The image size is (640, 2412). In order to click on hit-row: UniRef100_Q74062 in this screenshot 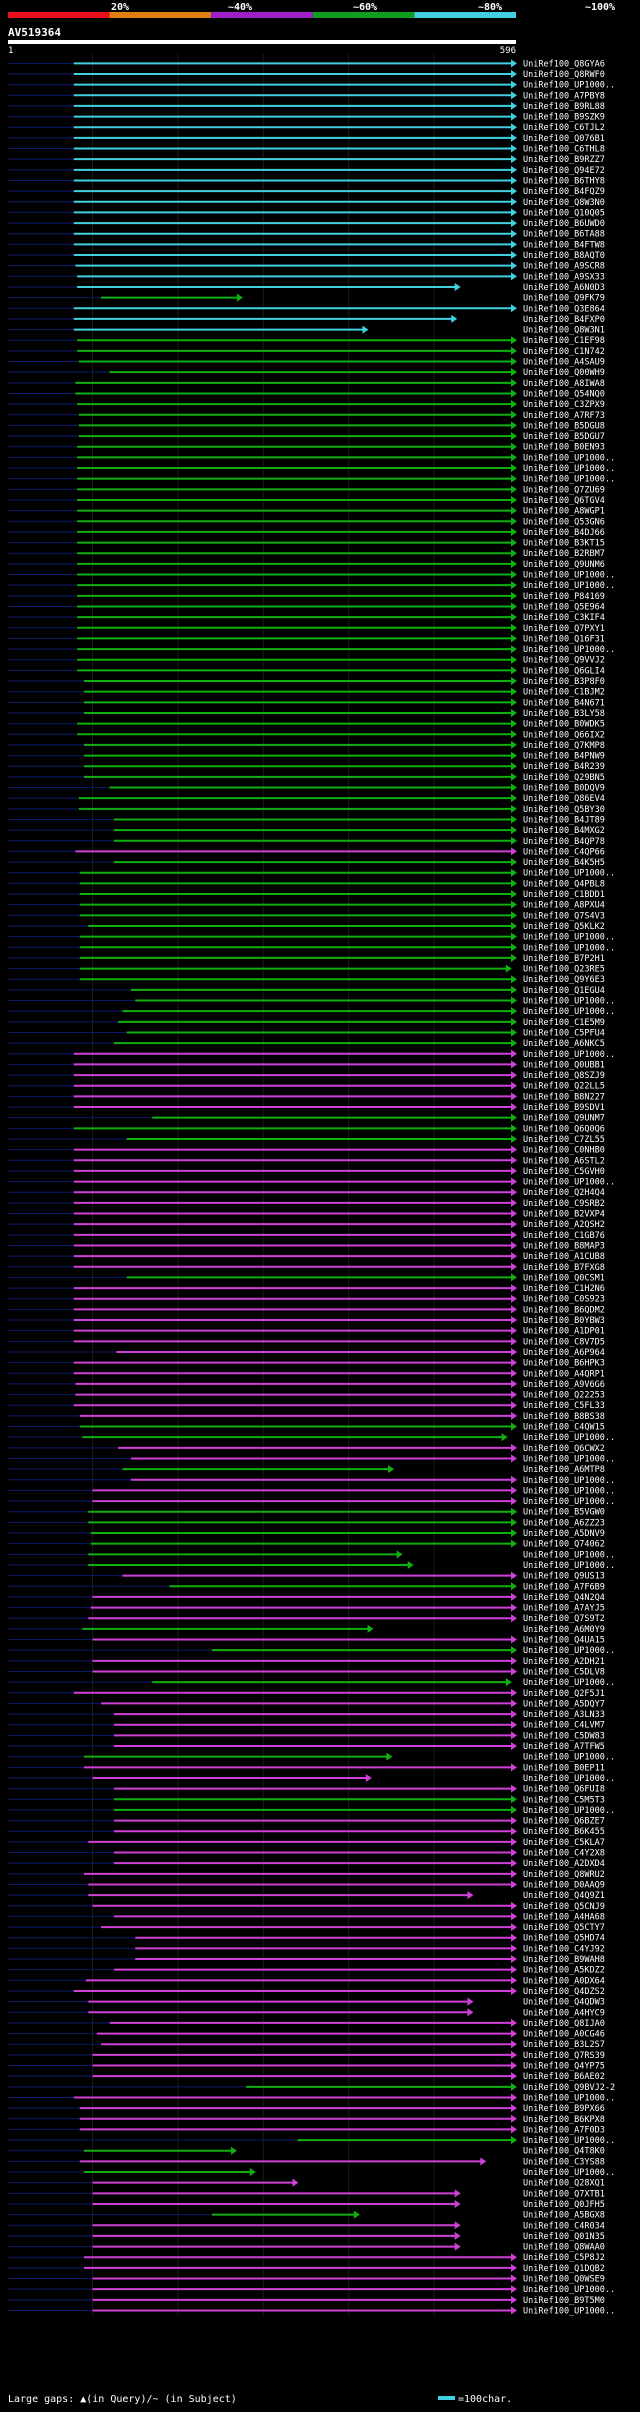, I will do `click(306, 1544)`.